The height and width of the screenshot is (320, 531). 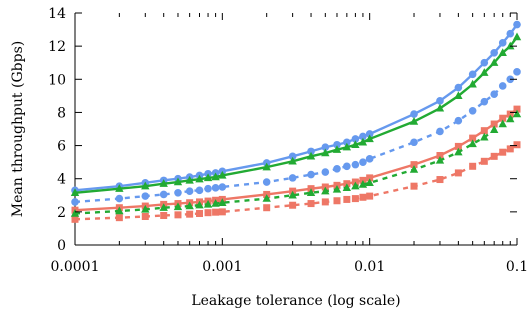 What do you see at coordinates (57, 80) in the screenshot?
I see `y-tick-label: 10` at bounding box center [57, 80].